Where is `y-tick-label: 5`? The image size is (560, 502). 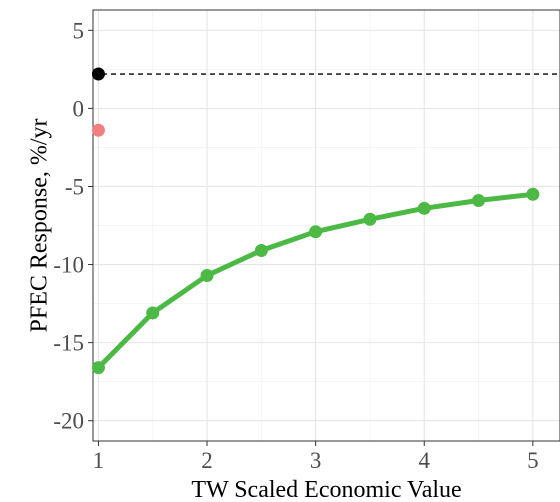
y-tick-label: 5 is located at coordinates (79, 30).